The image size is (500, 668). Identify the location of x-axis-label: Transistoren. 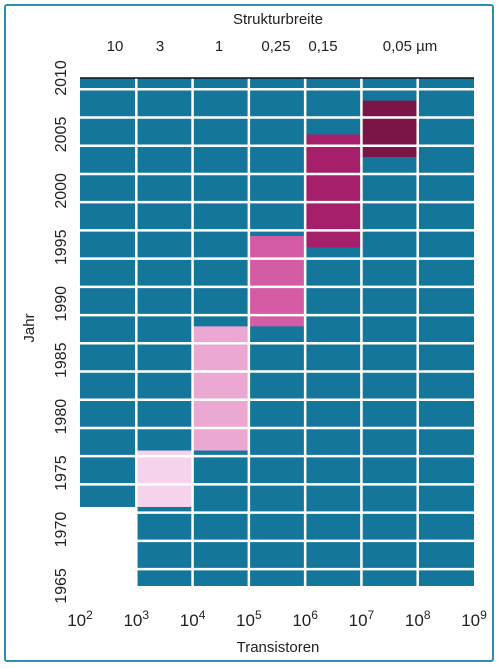
(278, 647).